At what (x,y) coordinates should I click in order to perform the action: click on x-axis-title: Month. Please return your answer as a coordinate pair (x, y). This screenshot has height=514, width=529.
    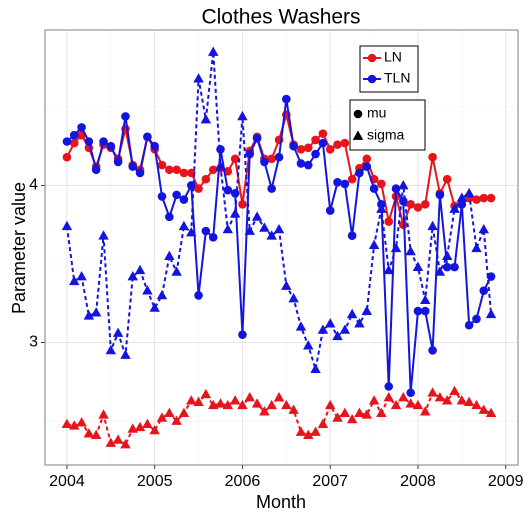
    Looking at the image, I should click on (281, 502).